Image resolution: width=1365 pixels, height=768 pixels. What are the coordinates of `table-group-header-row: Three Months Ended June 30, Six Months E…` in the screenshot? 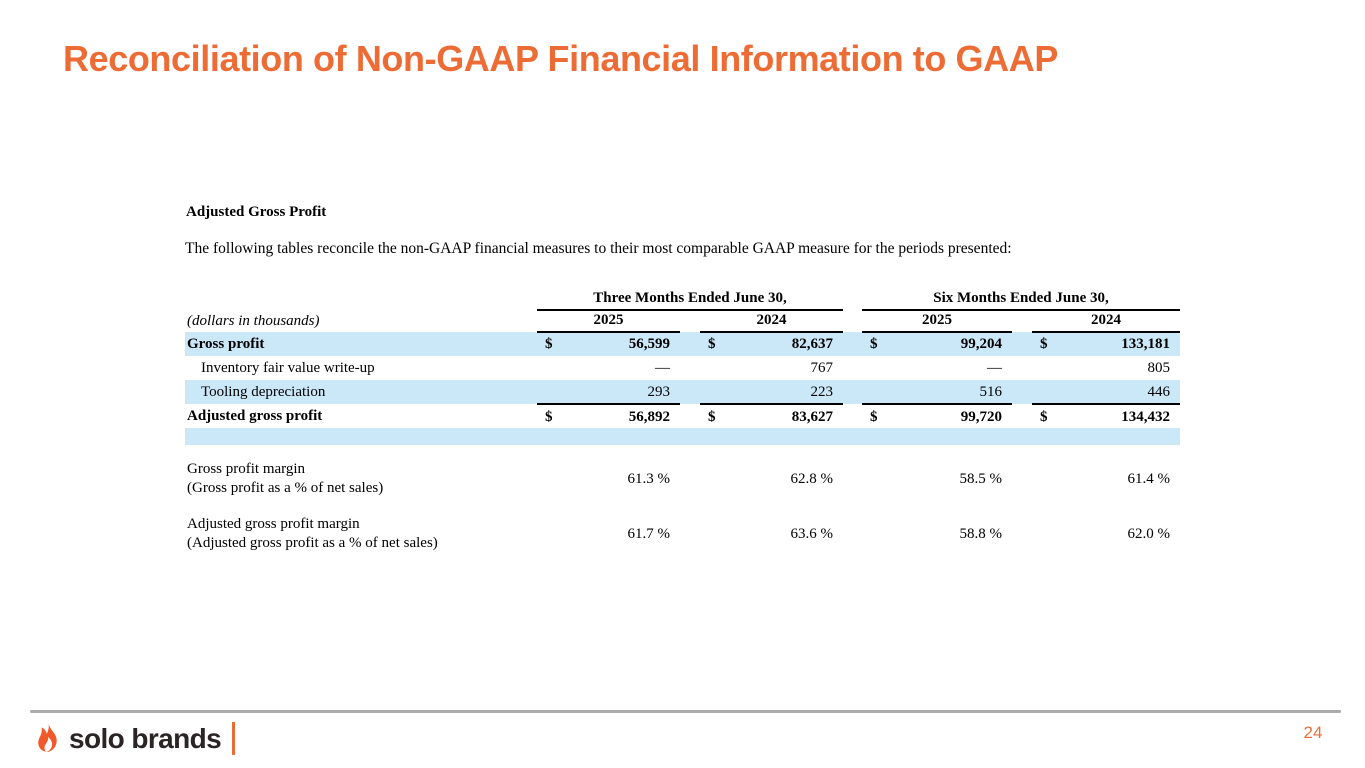 It's located at (682, 299).